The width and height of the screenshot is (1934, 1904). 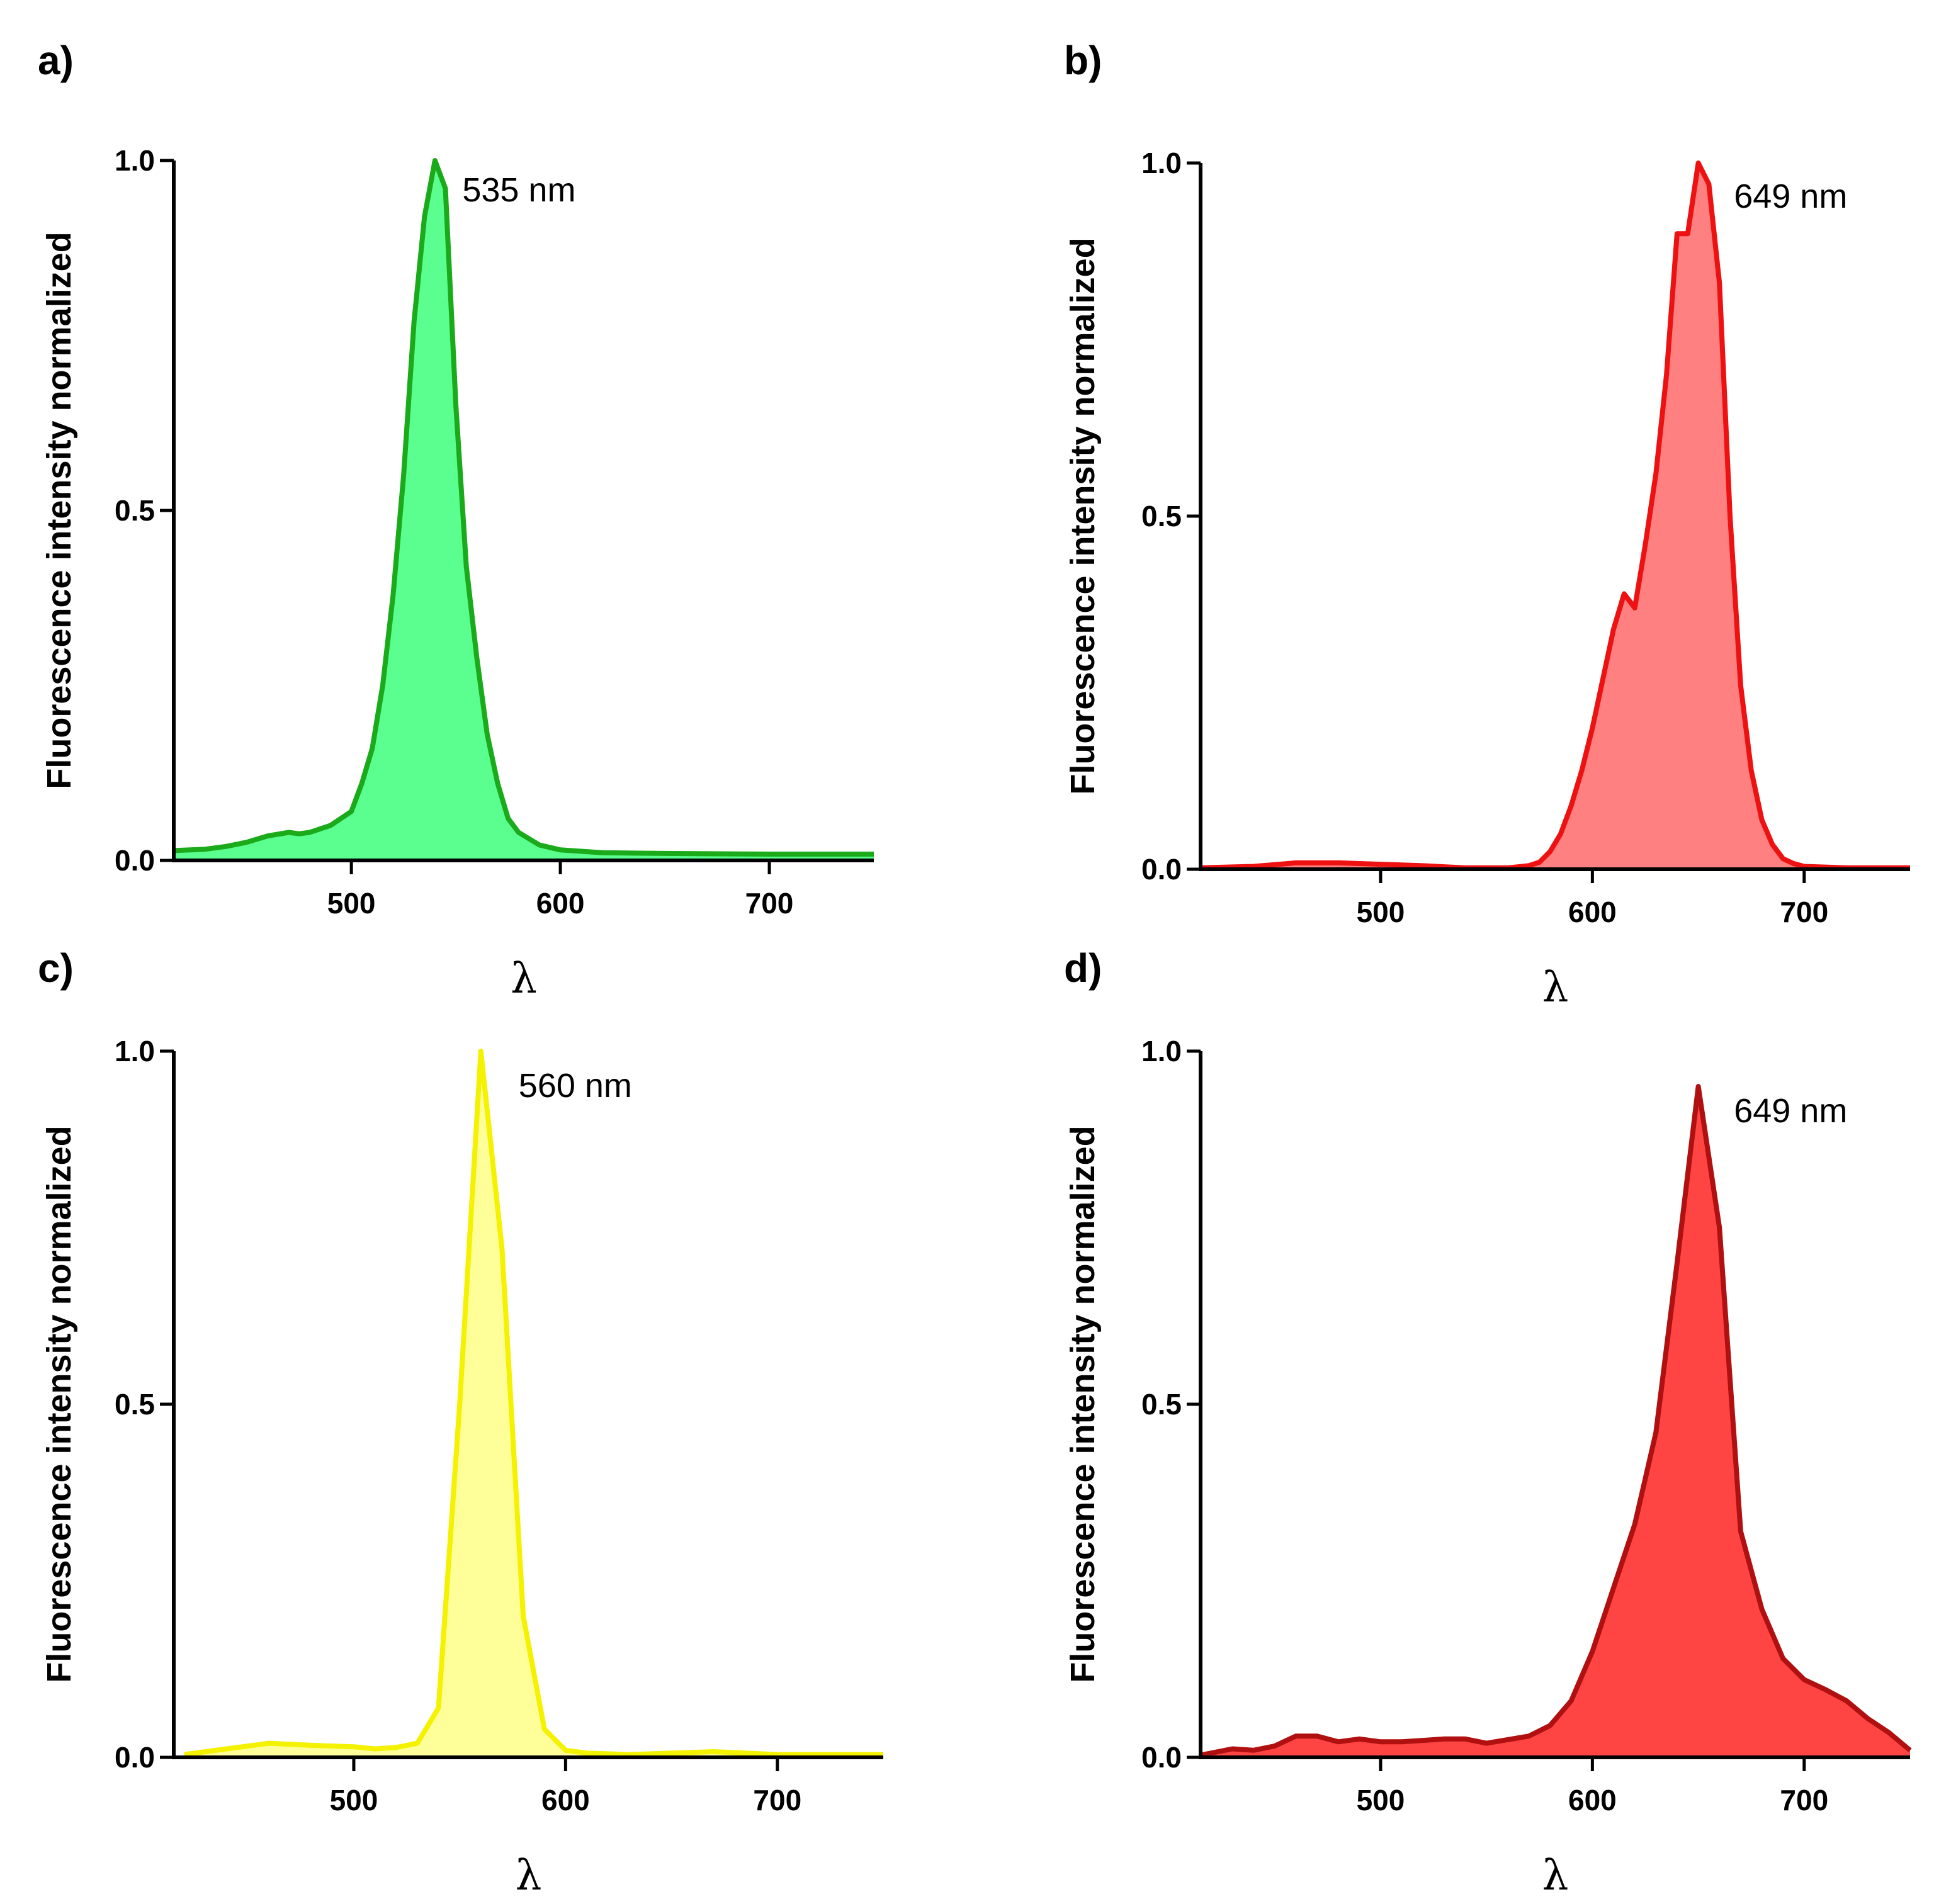 I want to click on y-tick-label-c-0: 0.0, so click(x=135, y=1757).